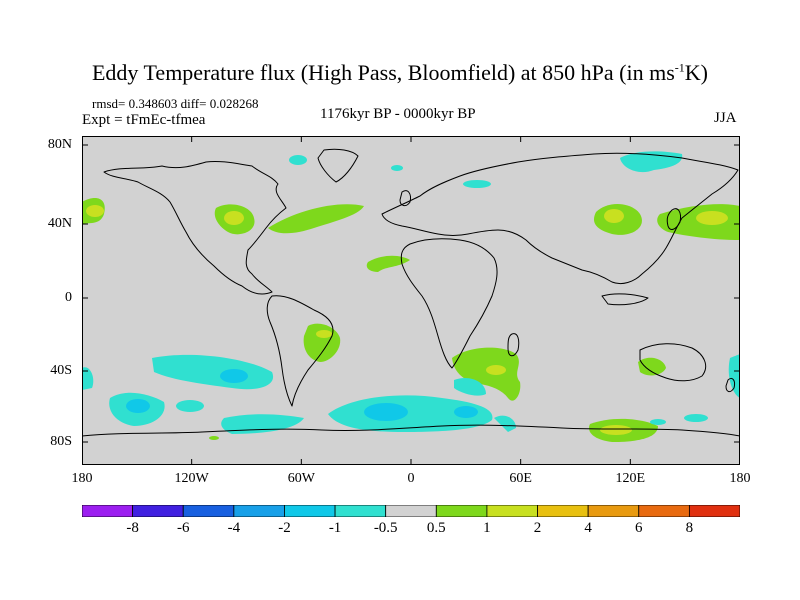  I want to click on colorbar-label: -4, so click(234, 528).